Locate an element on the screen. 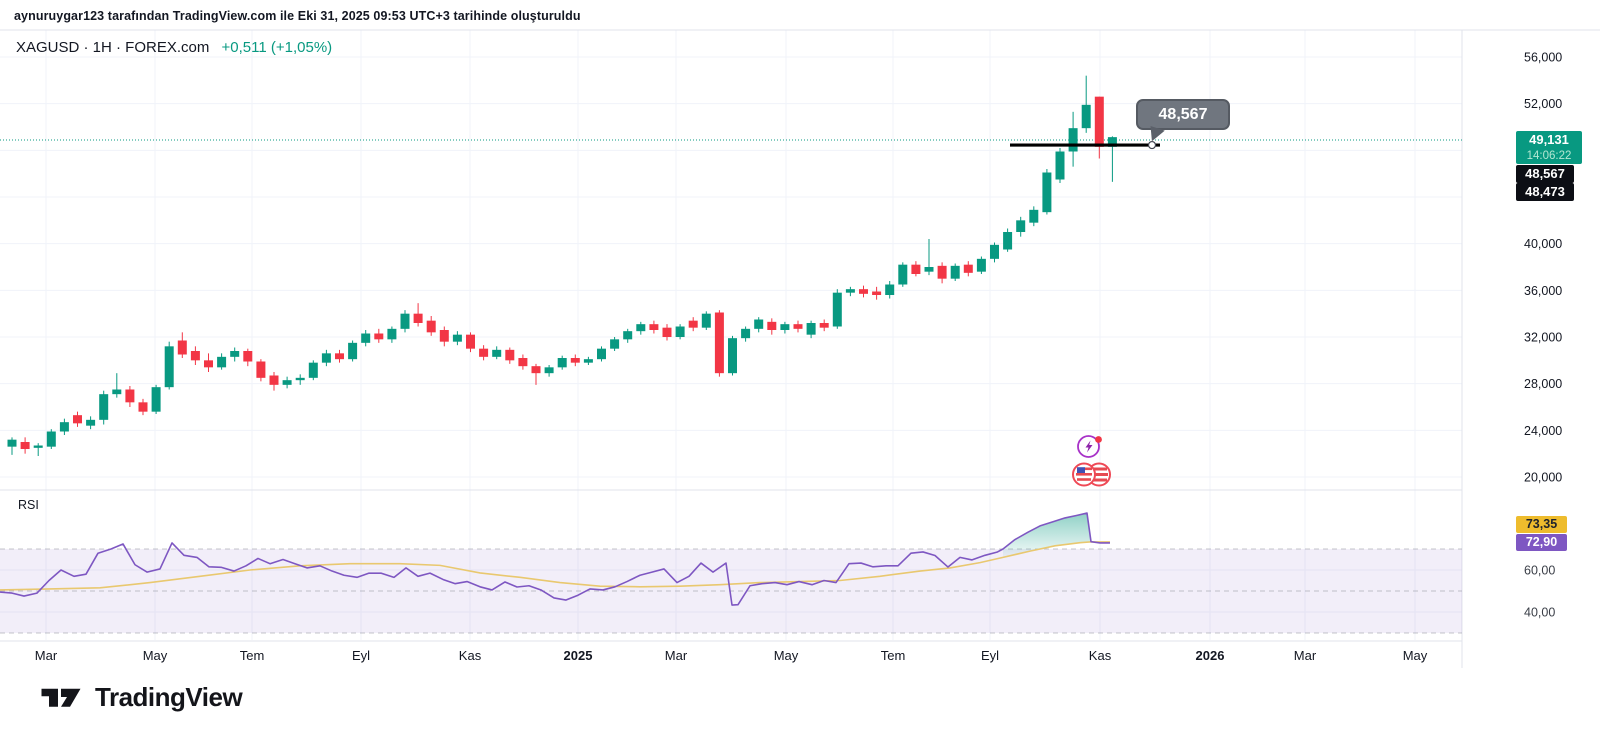 The image size is (1600, 745). tooltip-text: 48,567 is located at coordinates (1183, 114).